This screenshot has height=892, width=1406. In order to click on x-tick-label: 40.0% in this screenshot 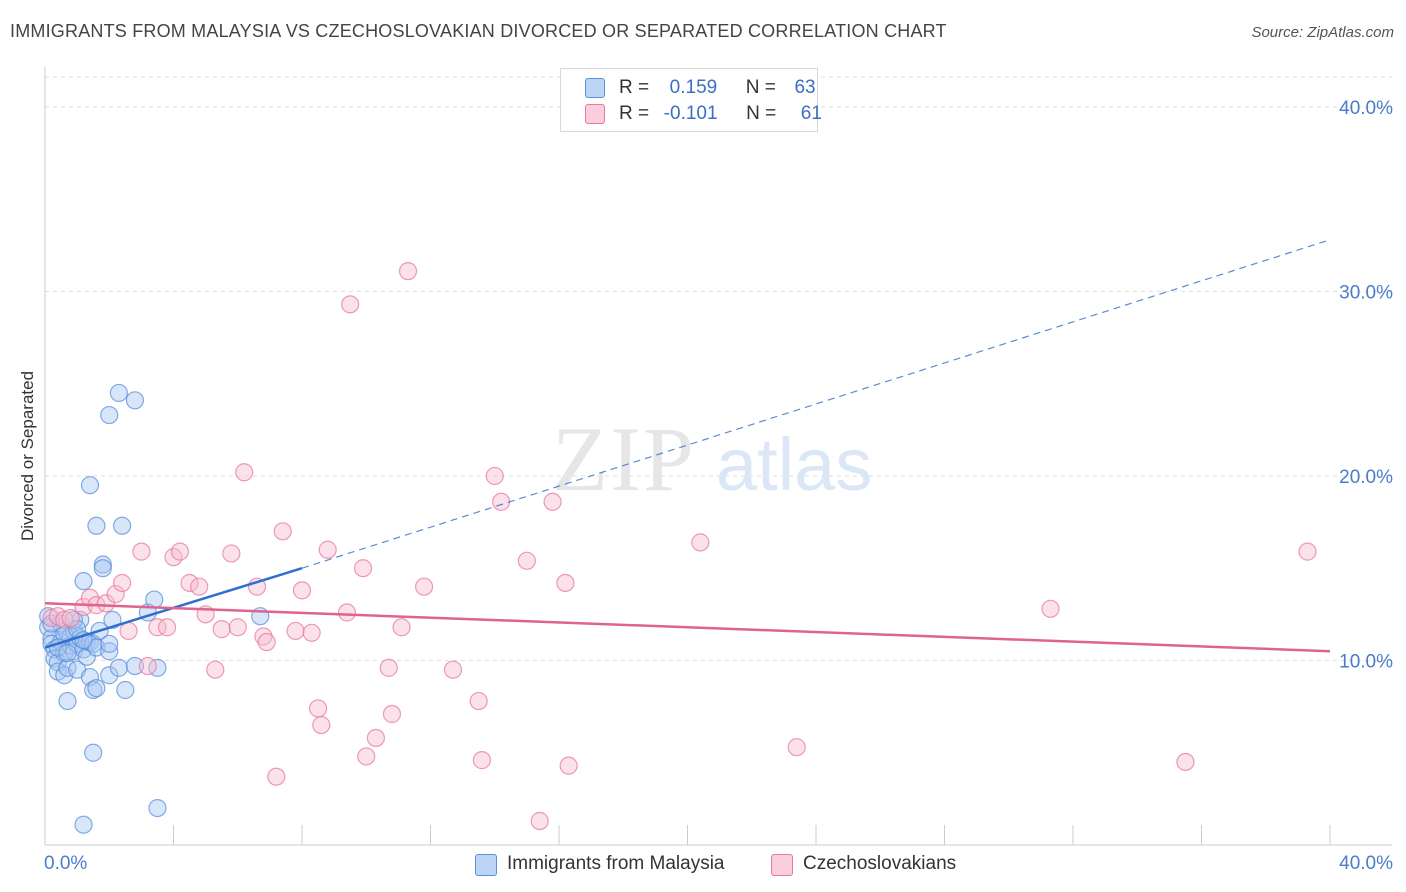, I will do `click(1366, 863)`.